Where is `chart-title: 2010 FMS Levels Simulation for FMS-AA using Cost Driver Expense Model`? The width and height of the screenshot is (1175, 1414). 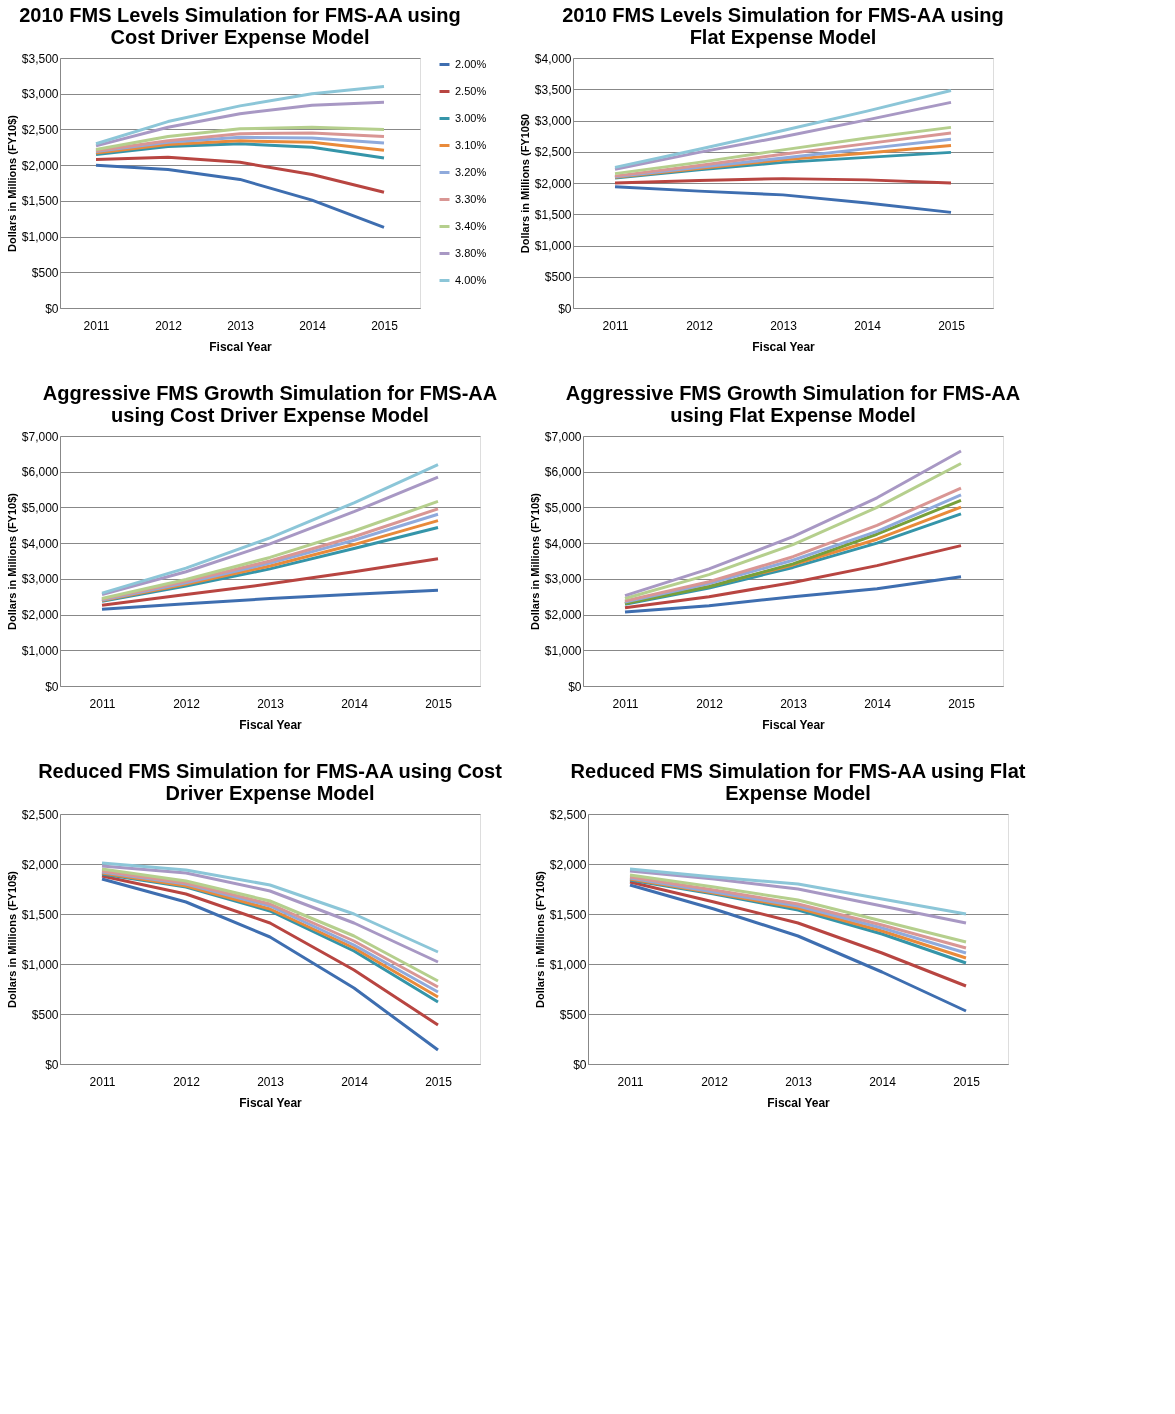
chart-title: 2010 FMS Levels Simulation for FMS-AA using Cost Driver Expense Model is located at coordinates (240, 26).